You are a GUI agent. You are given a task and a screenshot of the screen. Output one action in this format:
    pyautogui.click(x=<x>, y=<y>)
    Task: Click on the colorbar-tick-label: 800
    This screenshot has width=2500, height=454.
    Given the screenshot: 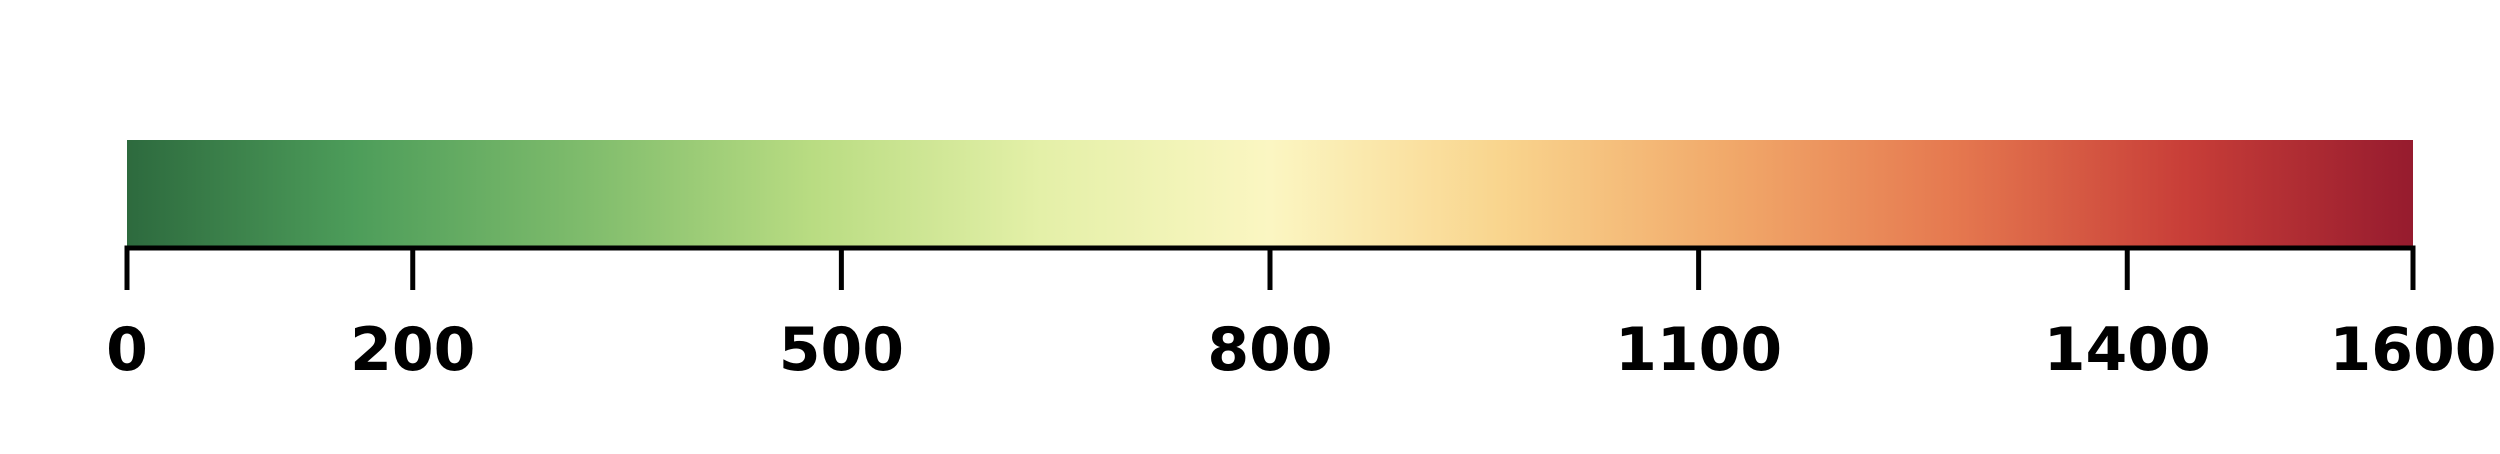 What is the action you would take?
    pyautogui.click(x=1269, y=350)
    